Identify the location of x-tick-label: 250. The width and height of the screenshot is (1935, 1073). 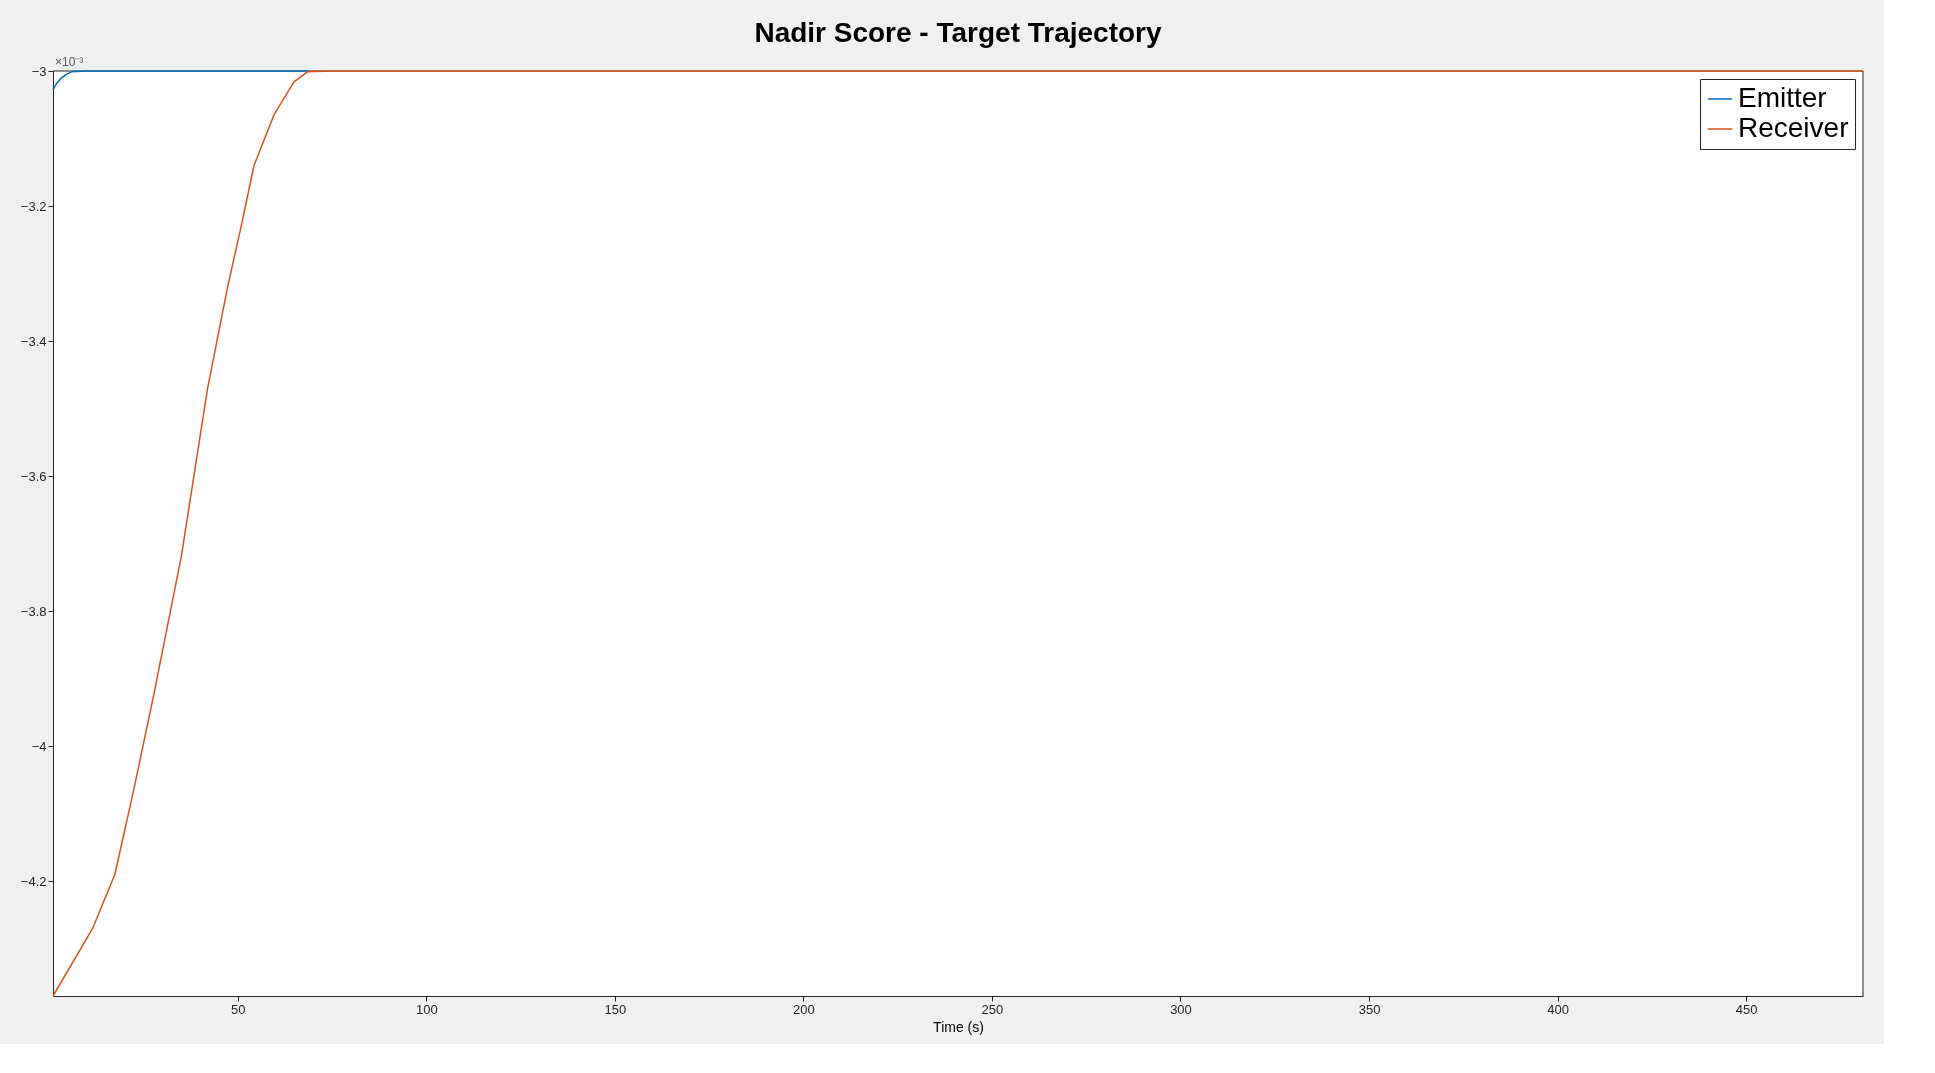
(992, 1009).